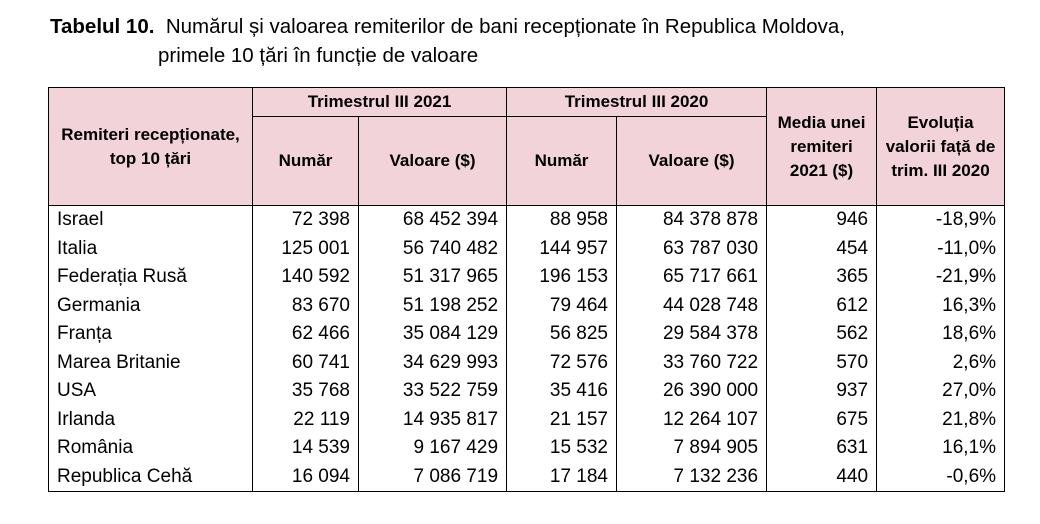  Describe the element at coordinates (150, 419) in the screenshot. I see `country-cell: Irlanda` at that location.